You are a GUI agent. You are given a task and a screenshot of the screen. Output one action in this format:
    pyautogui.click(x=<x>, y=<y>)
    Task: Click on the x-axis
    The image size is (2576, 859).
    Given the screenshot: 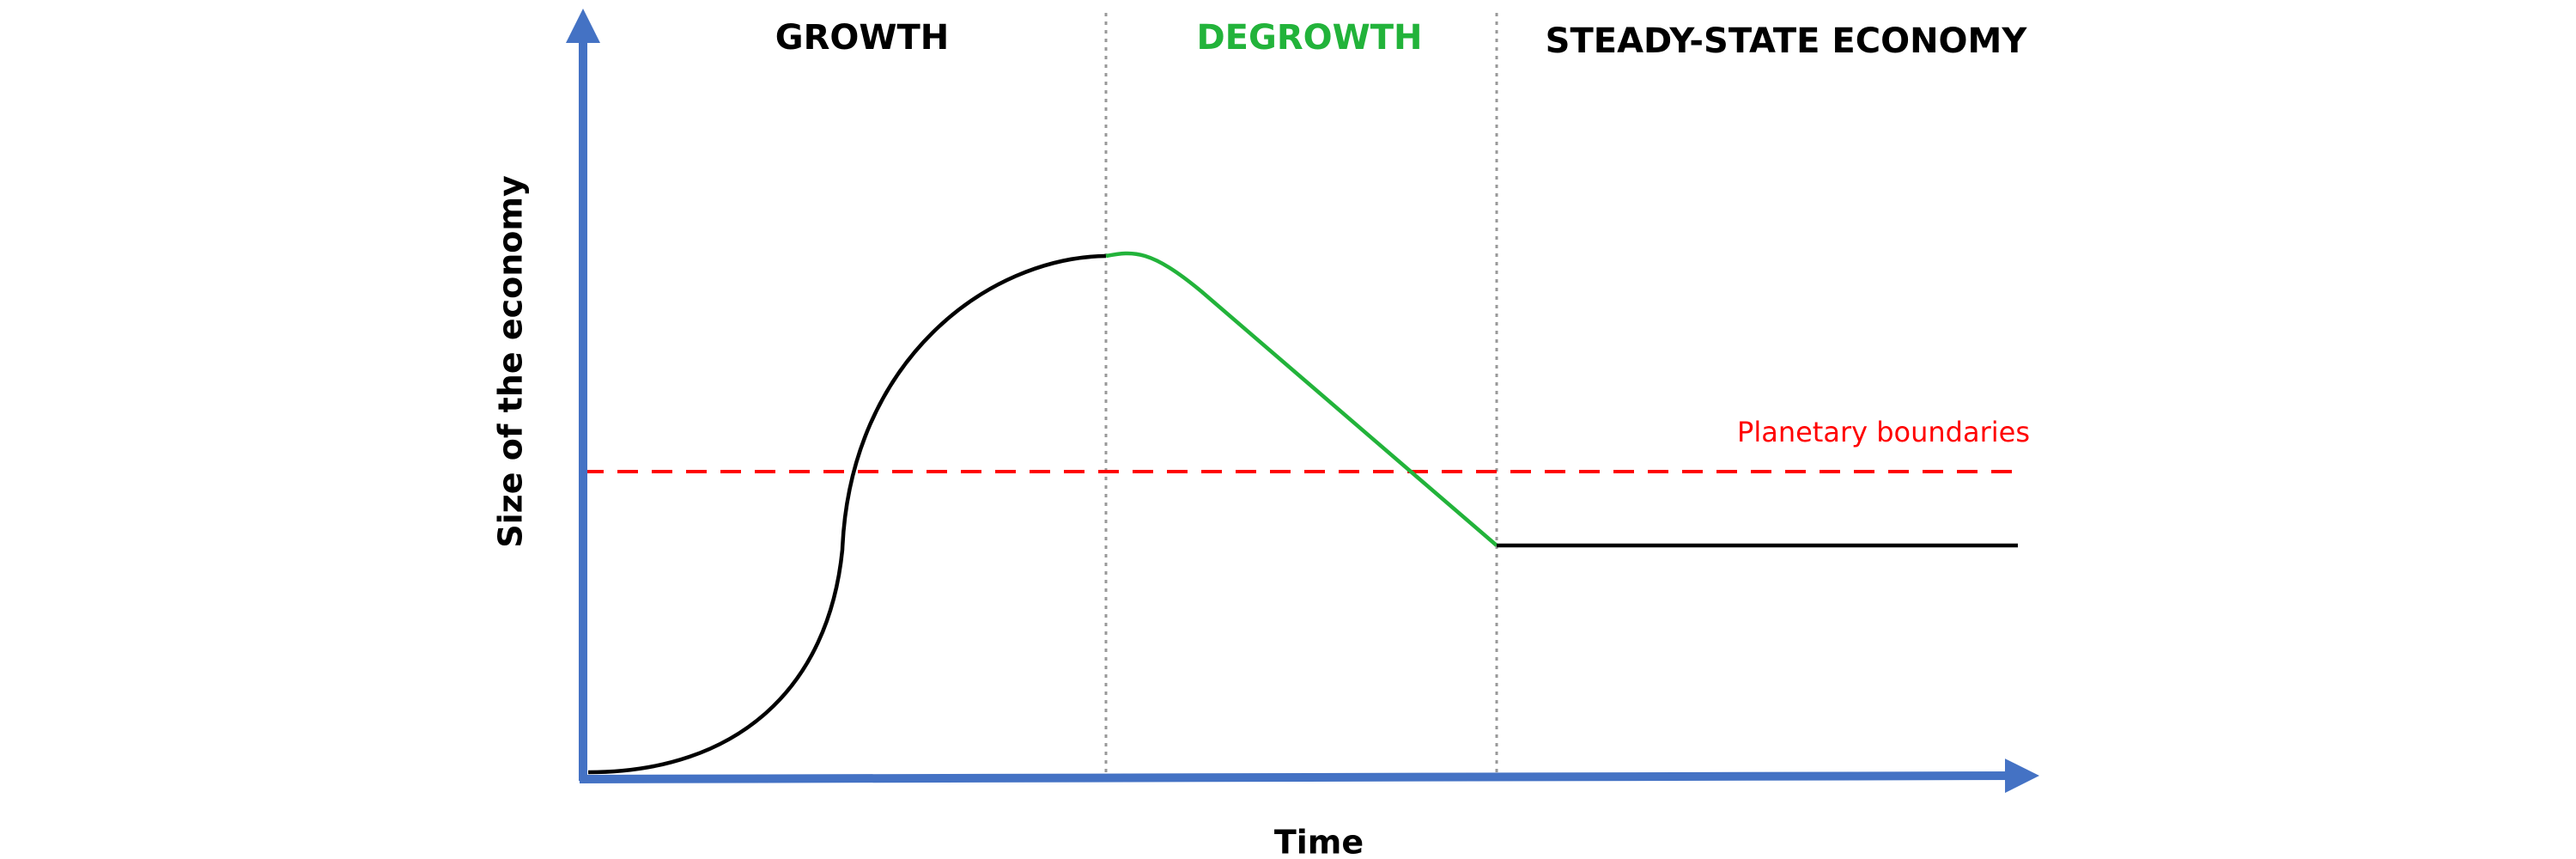 What is the action you would take?
    pyautogui.click(x=1309, y=776)
    